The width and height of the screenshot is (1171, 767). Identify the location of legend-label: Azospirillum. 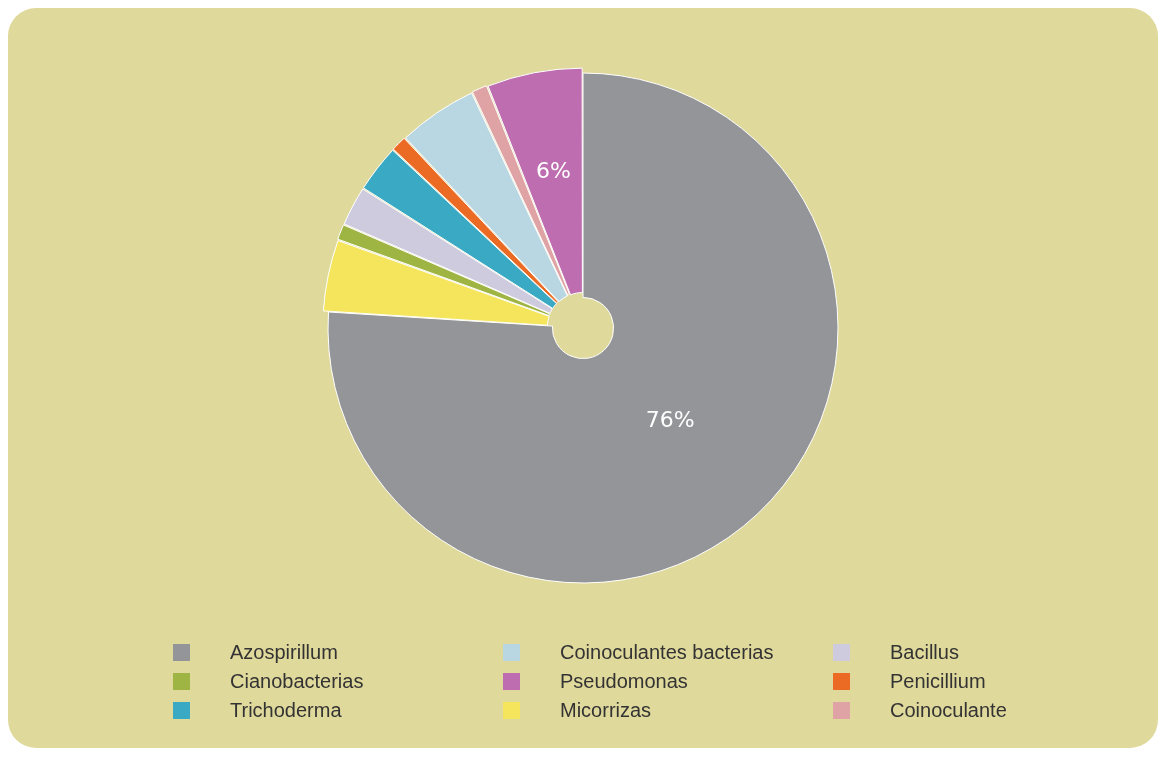
(284, 652).